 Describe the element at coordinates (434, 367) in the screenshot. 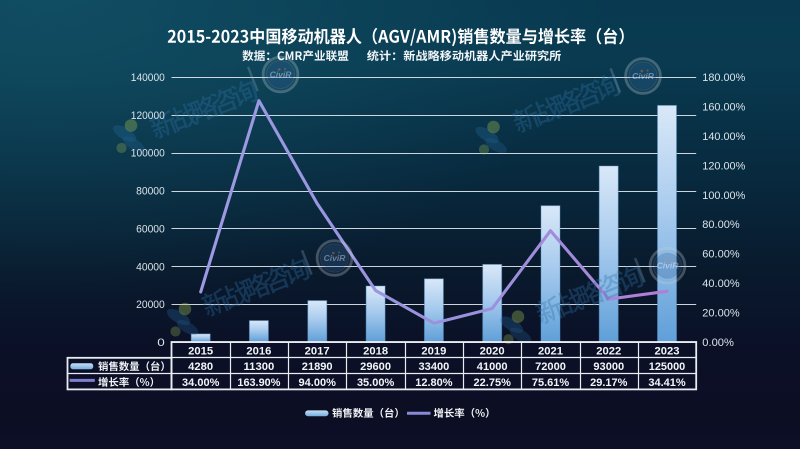

I see `svg-text: 33400` at that location.